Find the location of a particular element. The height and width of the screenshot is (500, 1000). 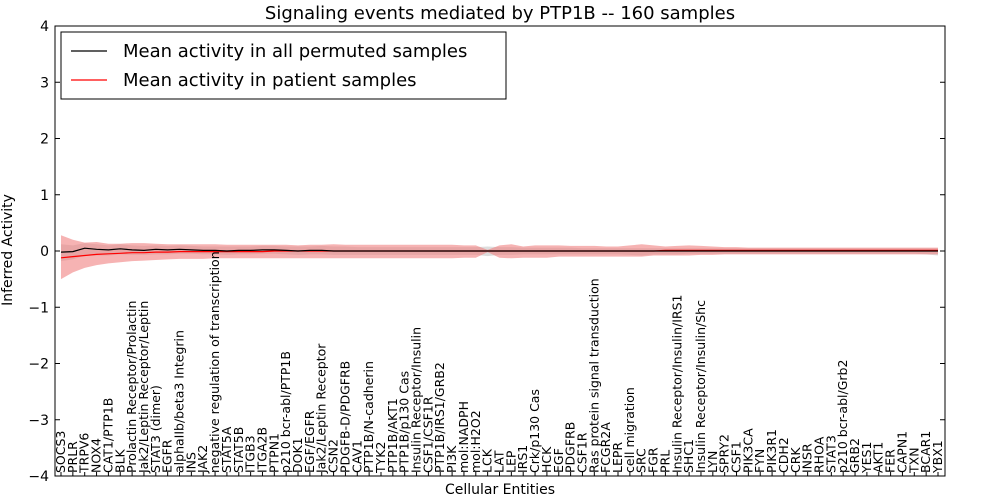

category-label: BLK is located at coordinates (119, 460).